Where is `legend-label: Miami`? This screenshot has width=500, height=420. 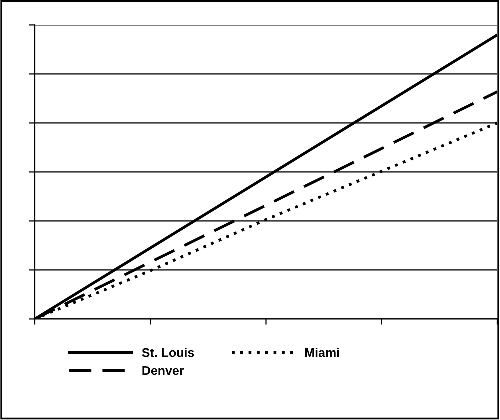 legend-label: Miami is located at coordinates (322, 353).